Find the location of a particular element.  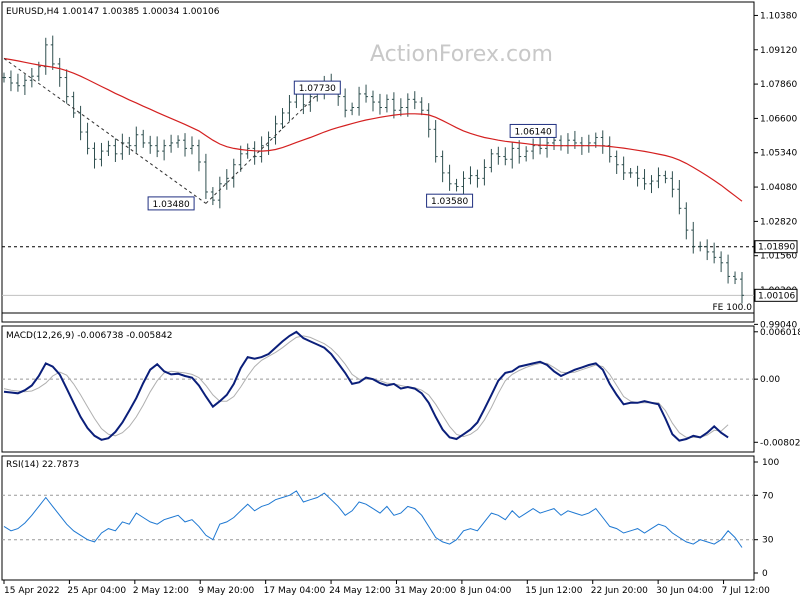

rsi-title: RSI(14) 22.7873 is located at coordinates (42, 465).